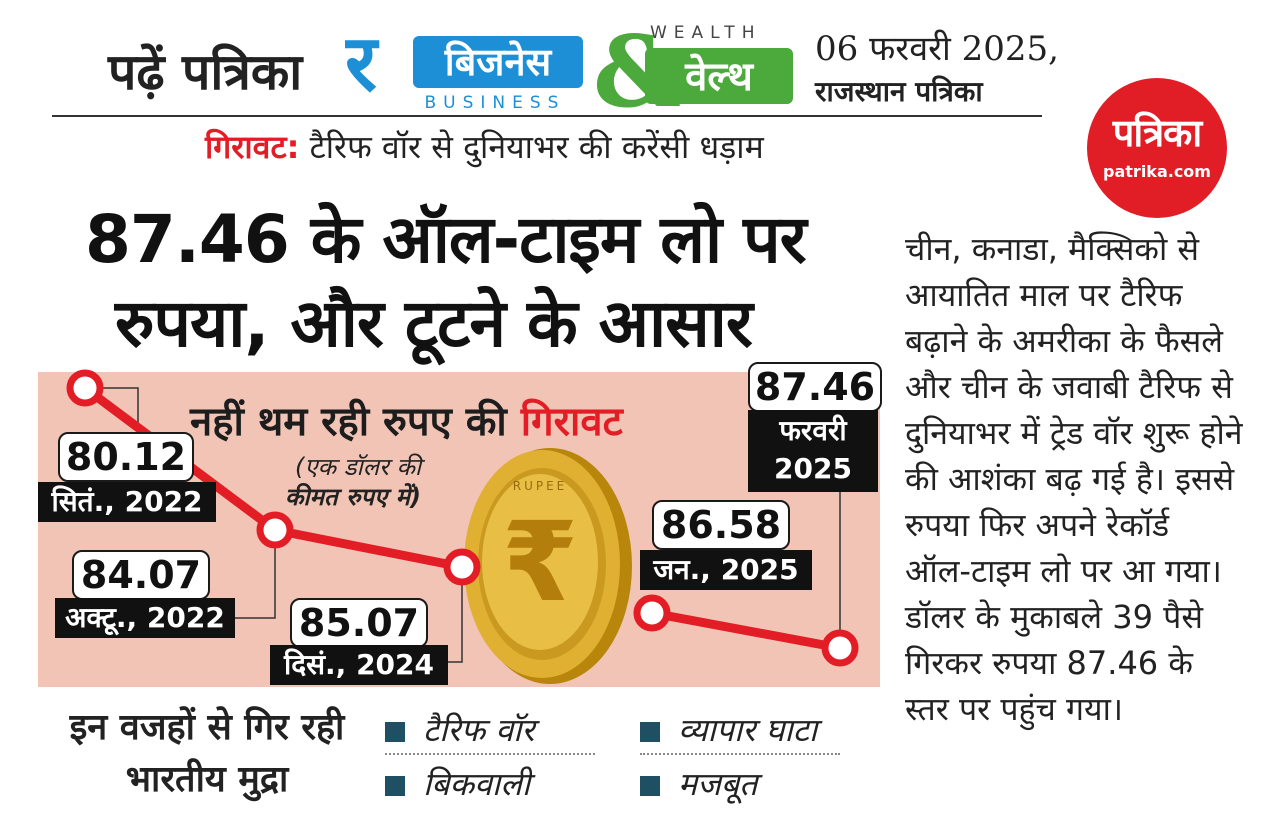 Image resolution: width=1280 pixels, height=818 pixels. What do you see at coordinates (899, 91) in the screenshot?
I see `publication-name: राजस्थान पत्रिका` at bounding box center [899, 91].